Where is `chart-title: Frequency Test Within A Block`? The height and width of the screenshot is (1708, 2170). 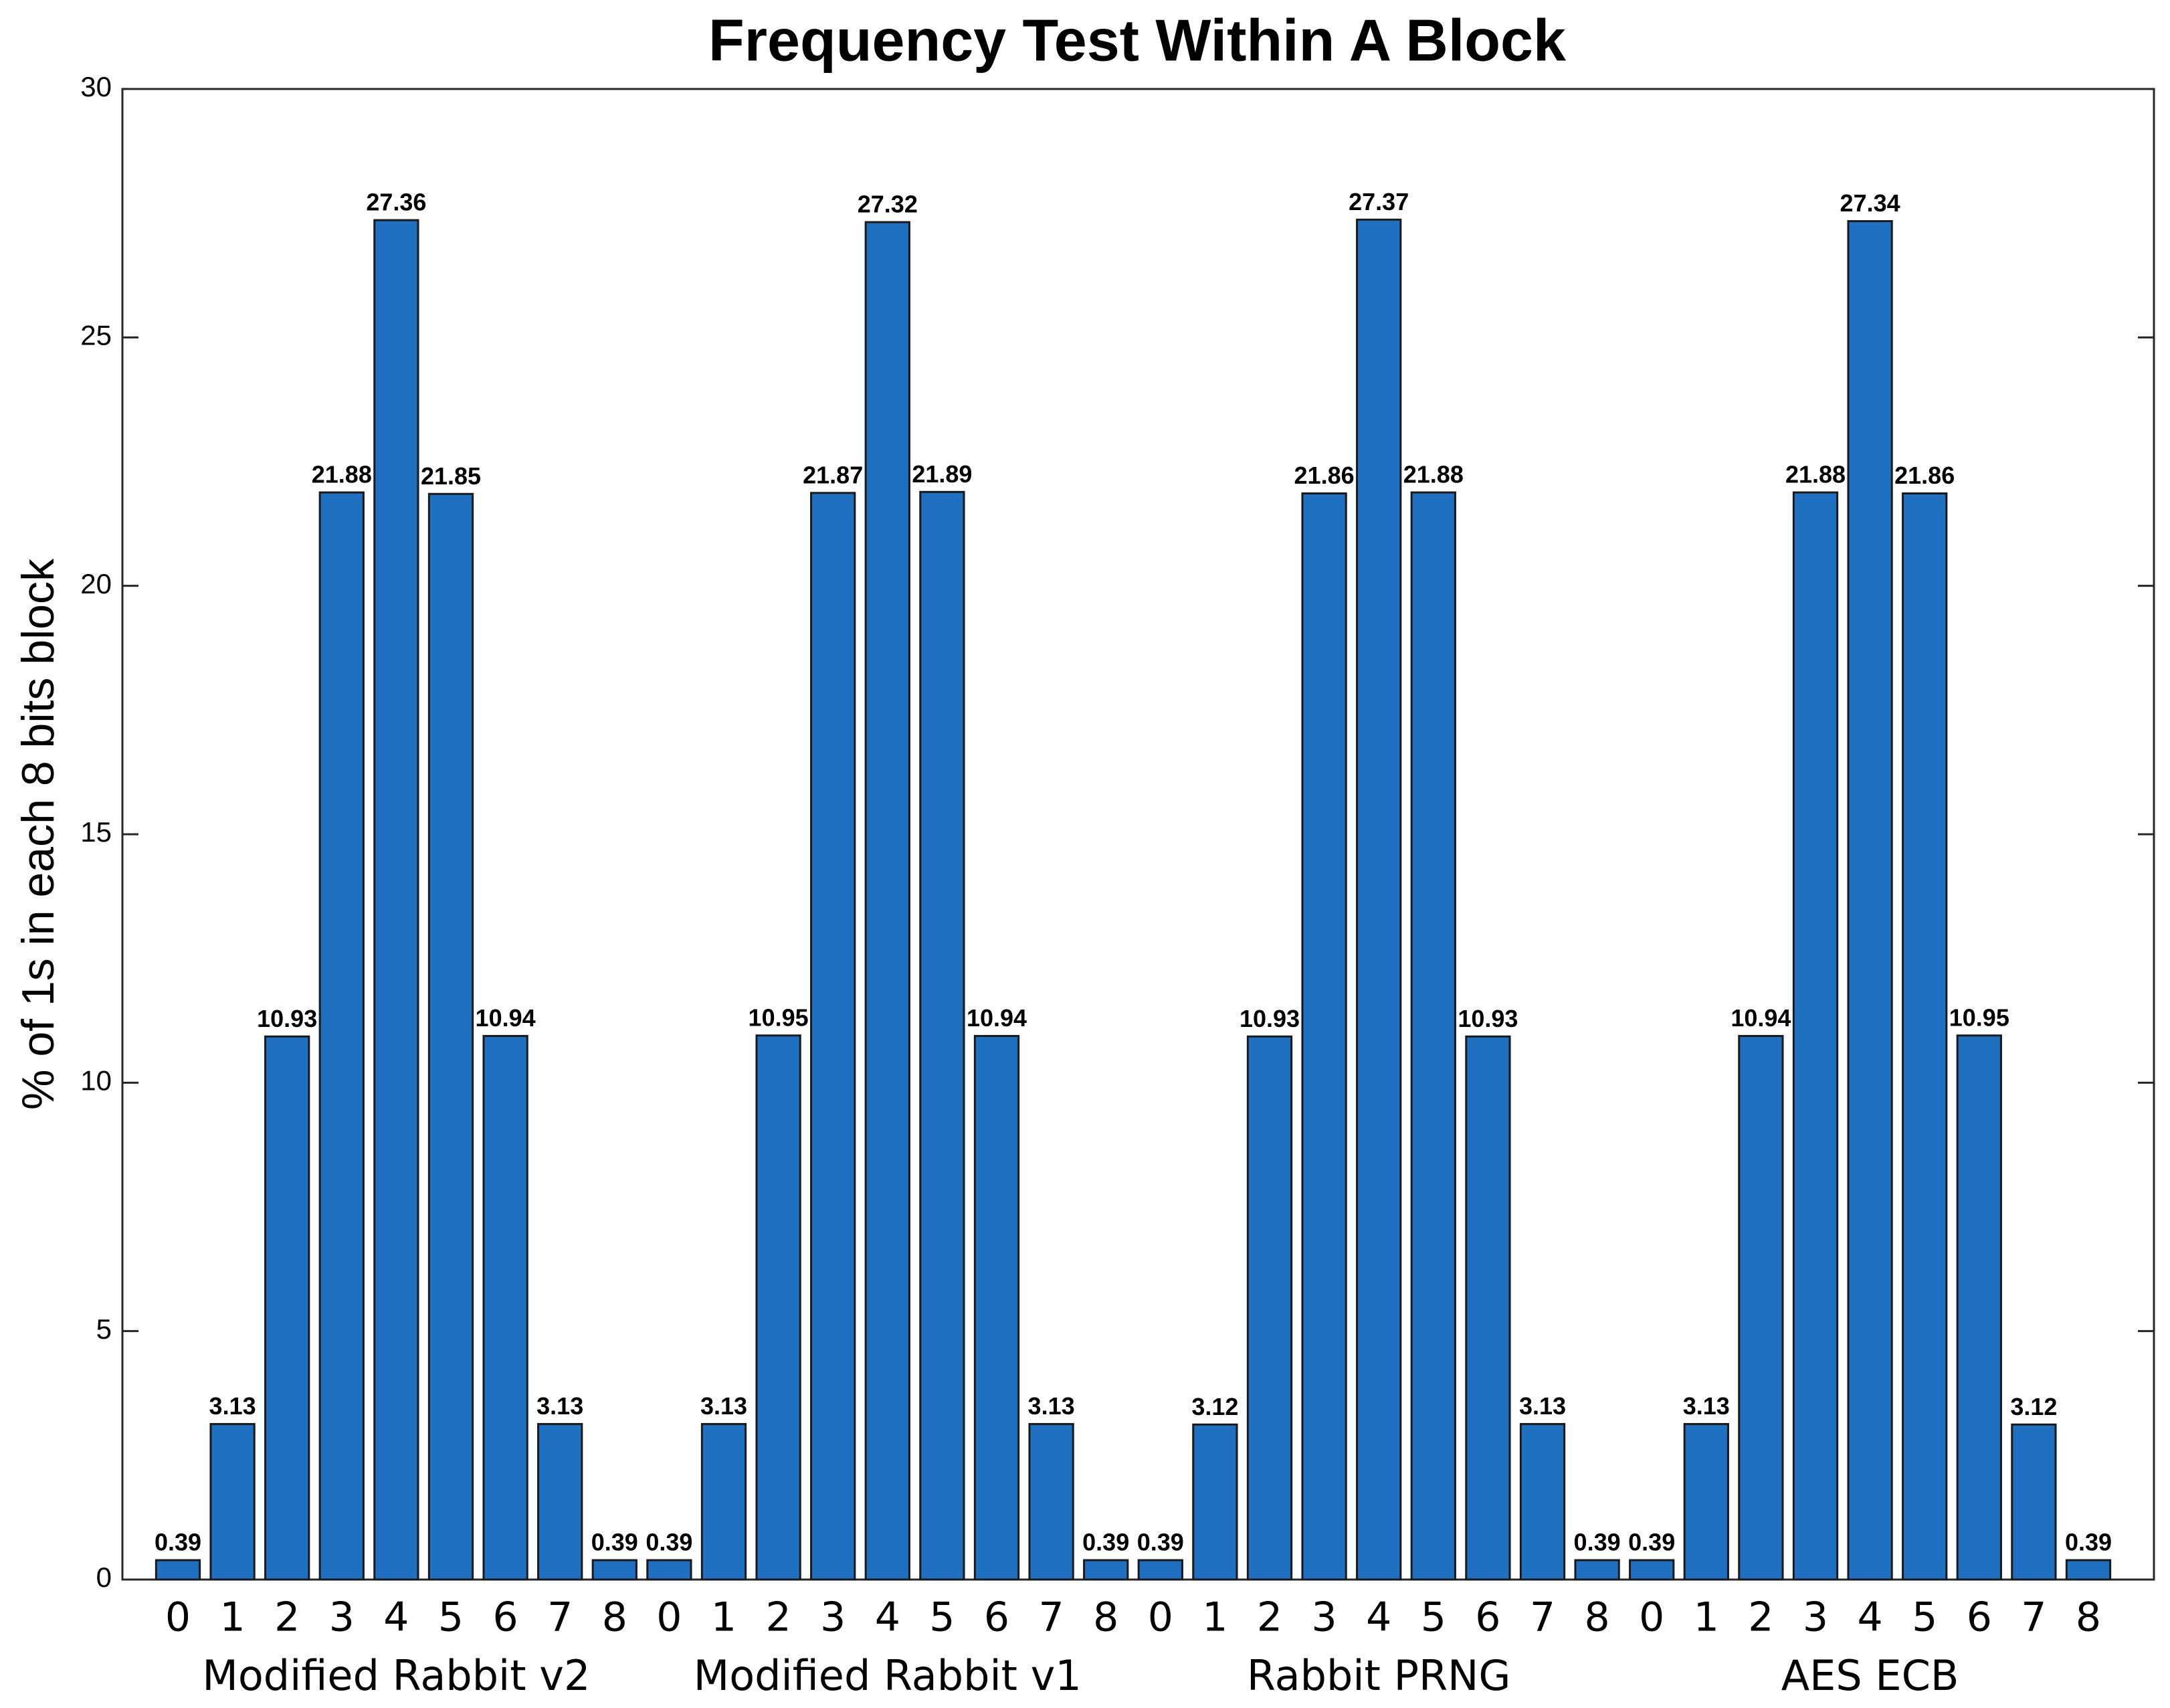
chart-title: Frequency Test Within A Block is located at coordinates (1137, 40).